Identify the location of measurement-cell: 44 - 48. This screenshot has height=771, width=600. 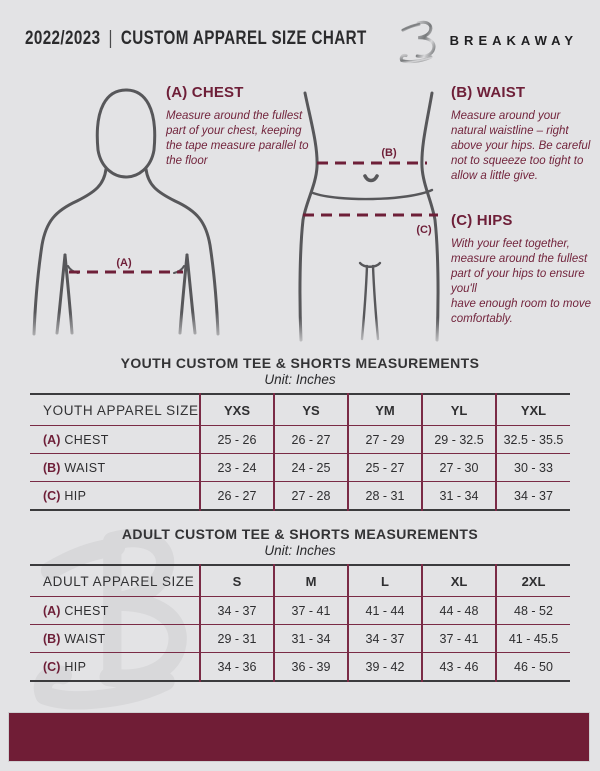
(458, 610).